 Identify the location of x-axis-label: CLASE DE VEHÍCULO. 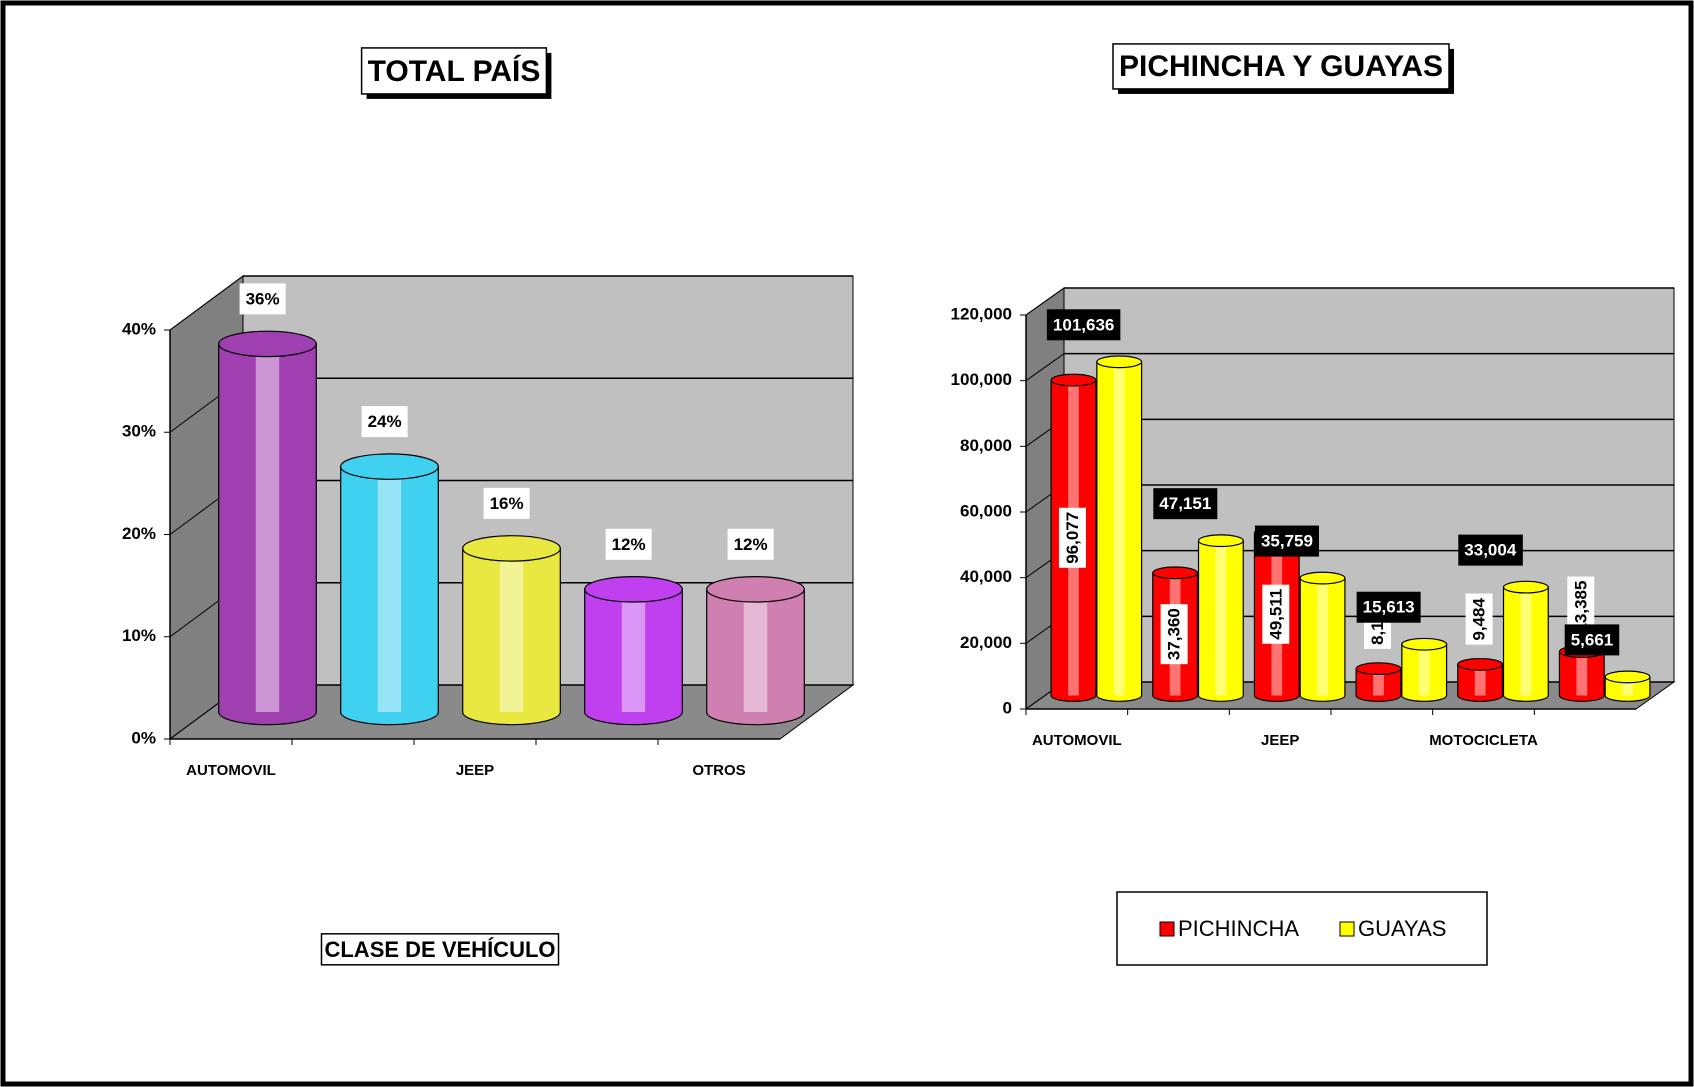
(439, 949).